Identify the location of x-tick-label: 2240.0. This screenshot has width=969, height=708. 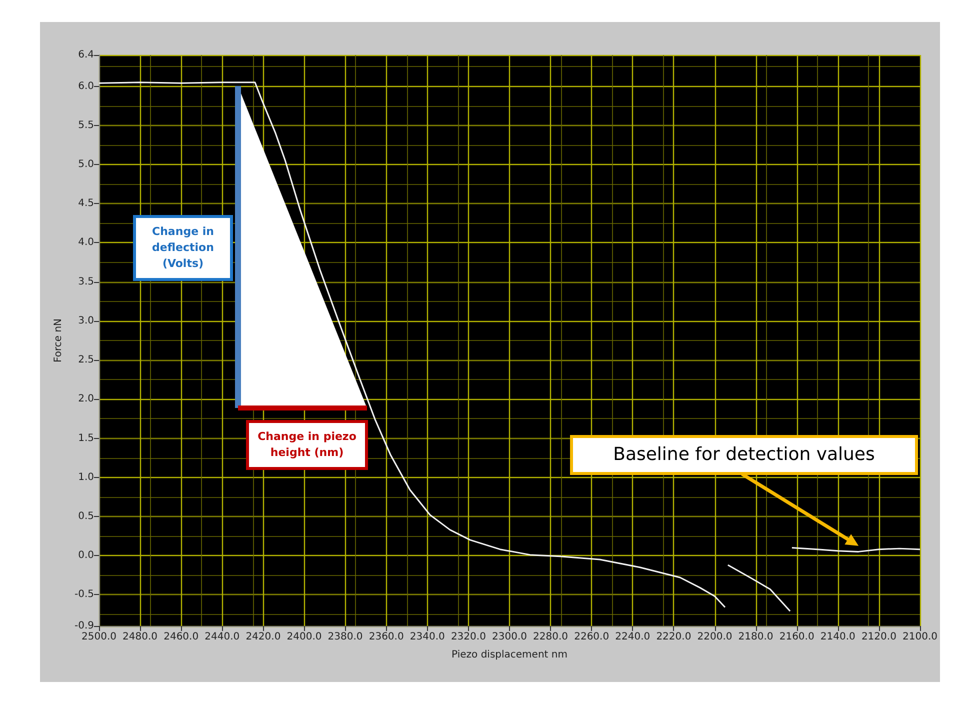
(632, 637).